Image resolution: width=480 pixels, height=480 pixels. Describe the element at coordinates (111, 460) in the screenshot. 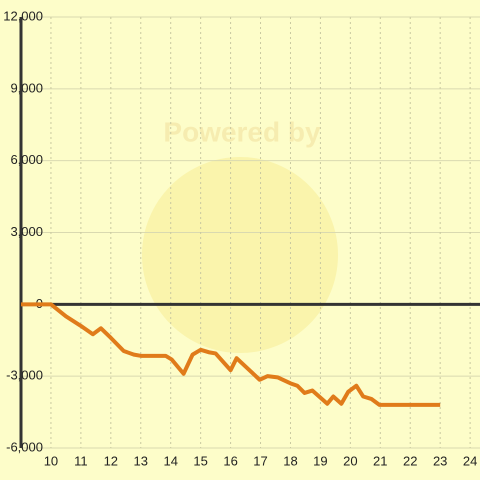

I see `x-tick-label: 12` at that location.